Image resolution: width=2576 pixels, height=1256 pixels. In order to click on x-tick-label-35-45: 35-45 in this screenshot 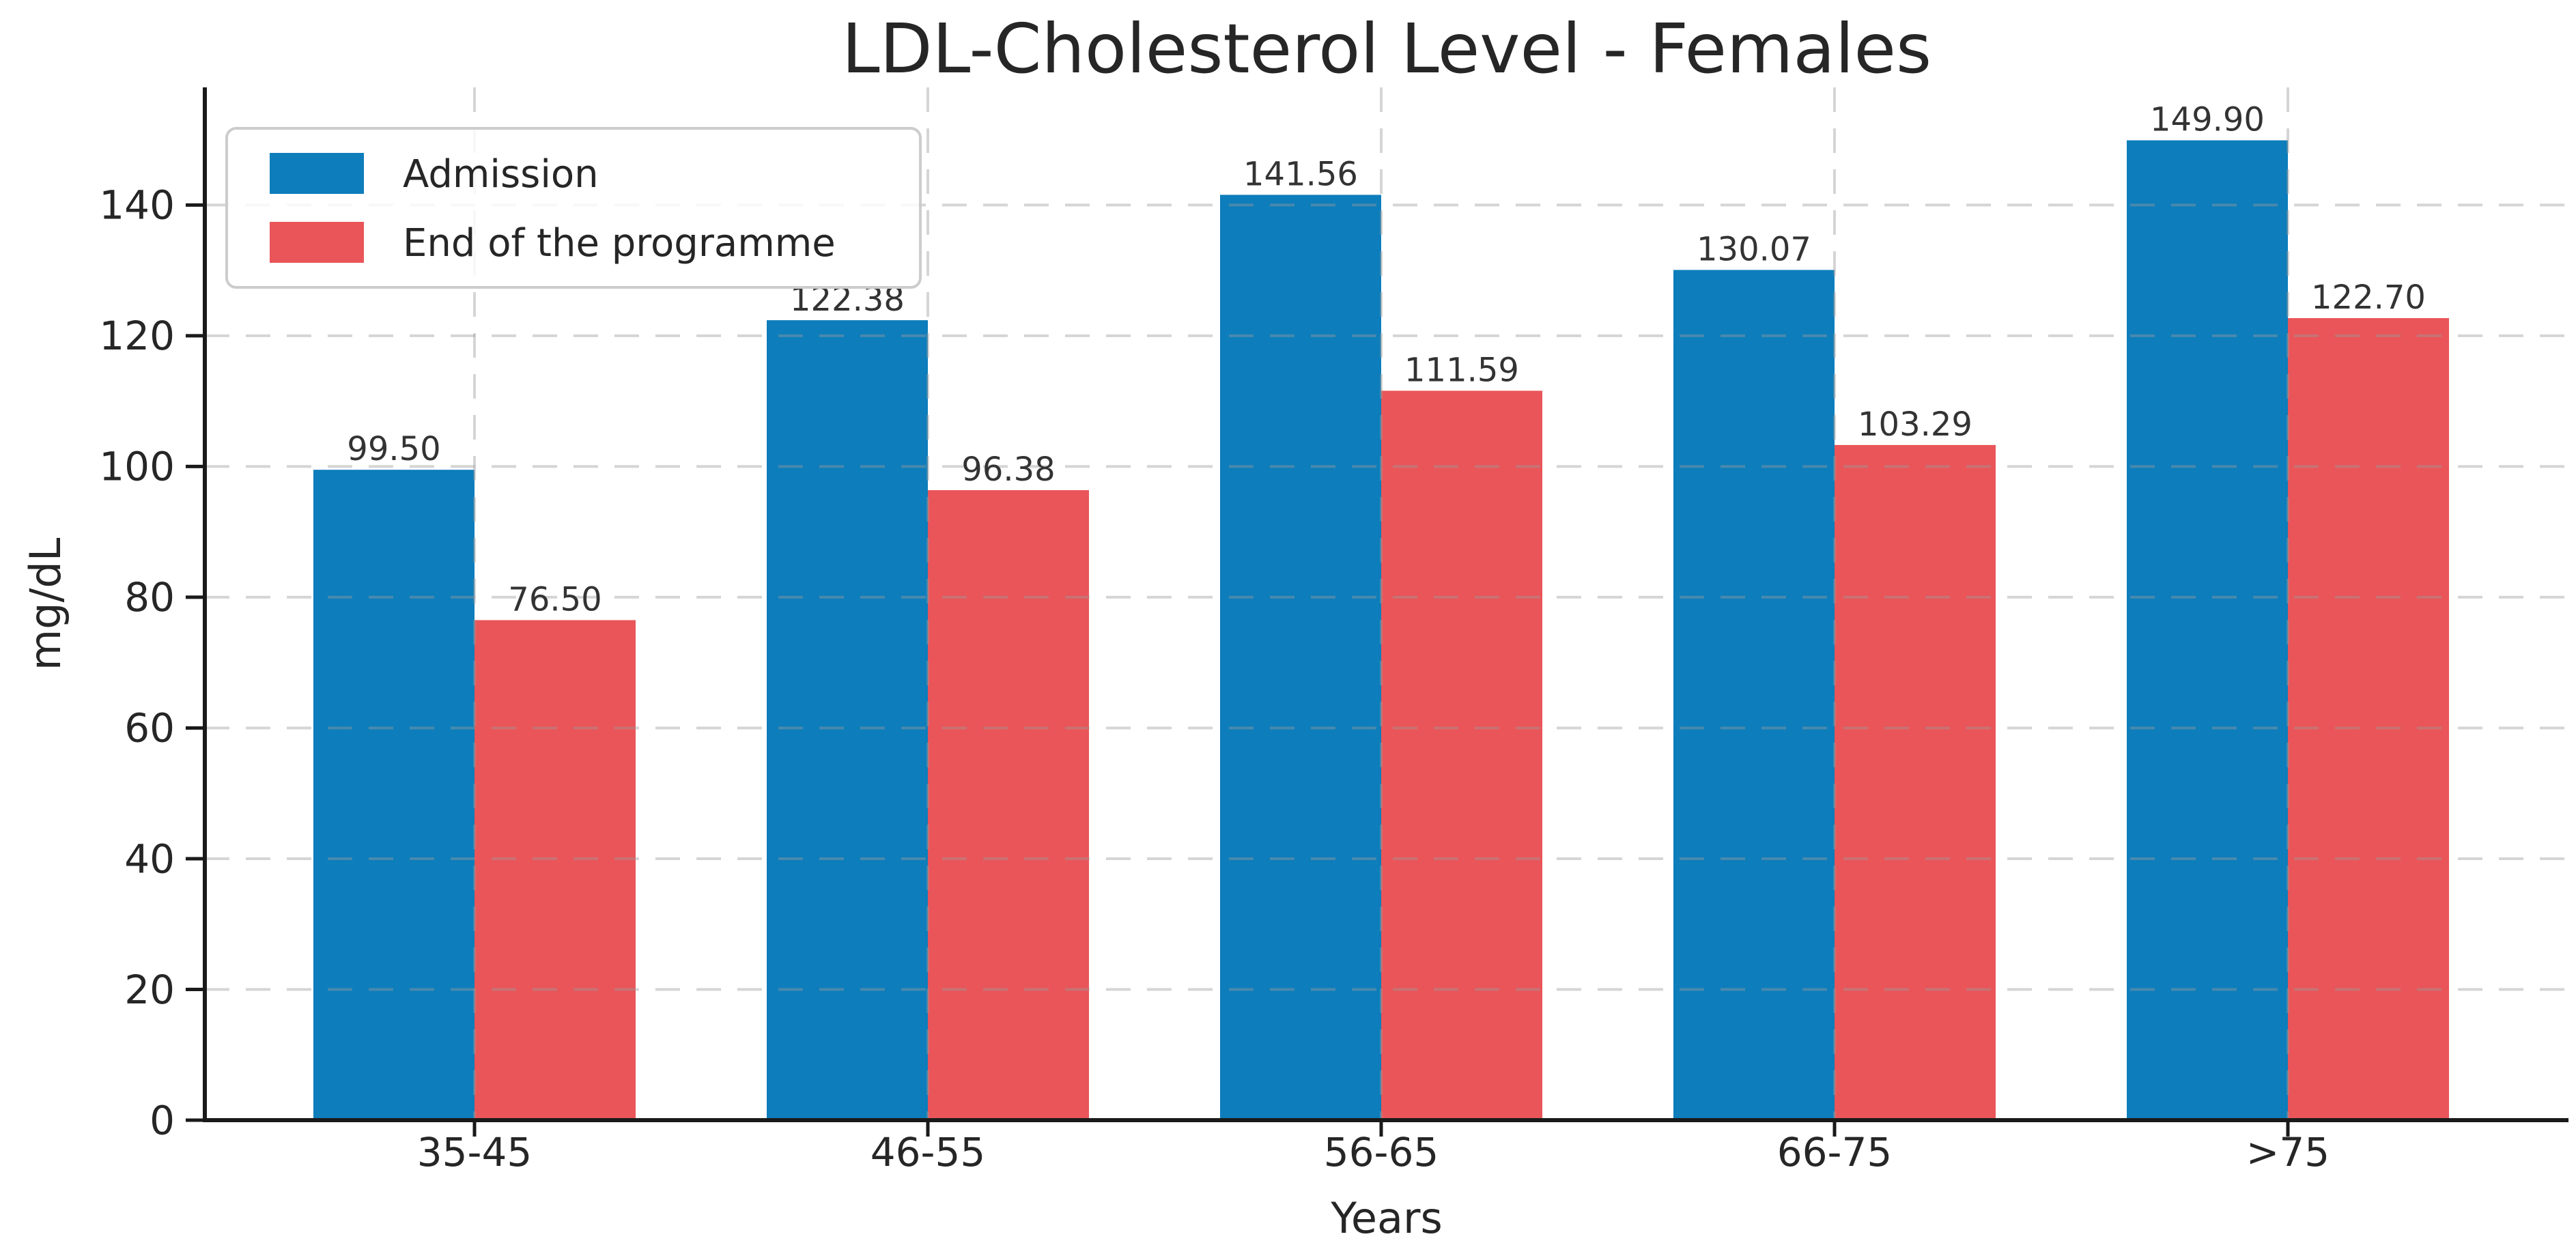, I will do `click(475, 1152)`.